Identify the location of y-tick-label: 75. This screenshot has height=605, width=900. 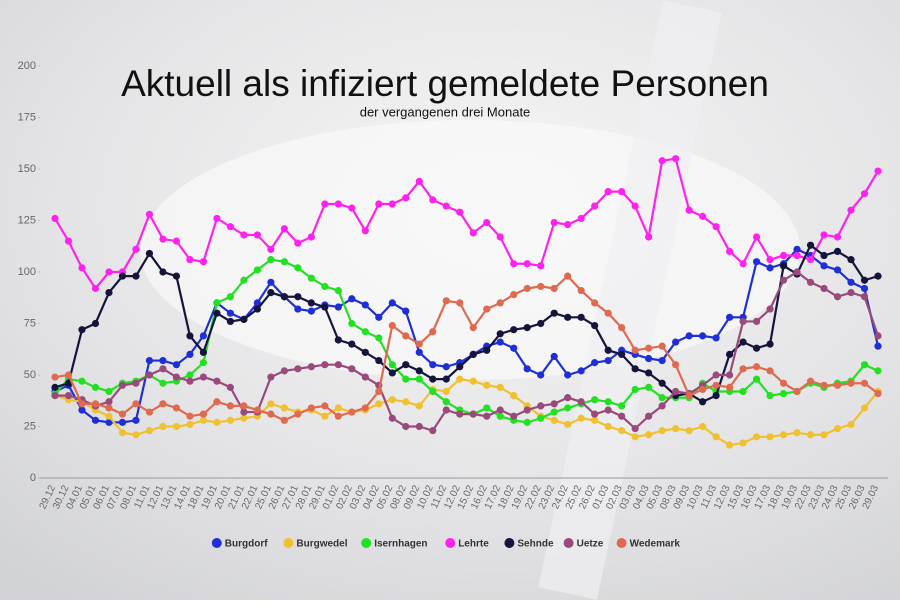
(30, 323).